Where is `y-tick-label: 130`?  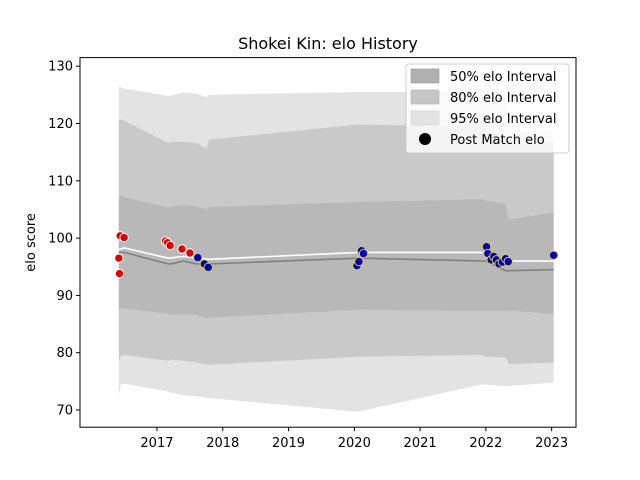
y-tick-label: 130 is located at coordinates (60, 67).